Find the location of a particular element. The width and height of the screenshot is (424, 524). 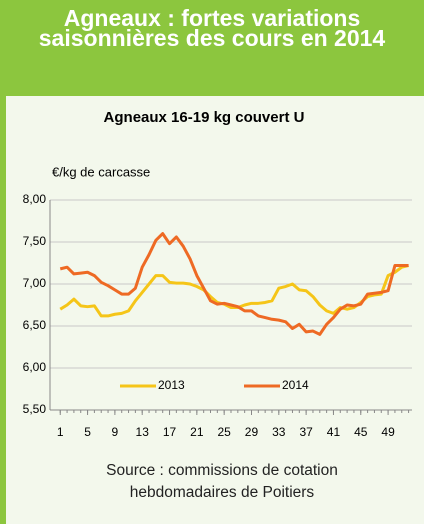

y-tick-label: 5,50 is located at coordinates (35, 409).